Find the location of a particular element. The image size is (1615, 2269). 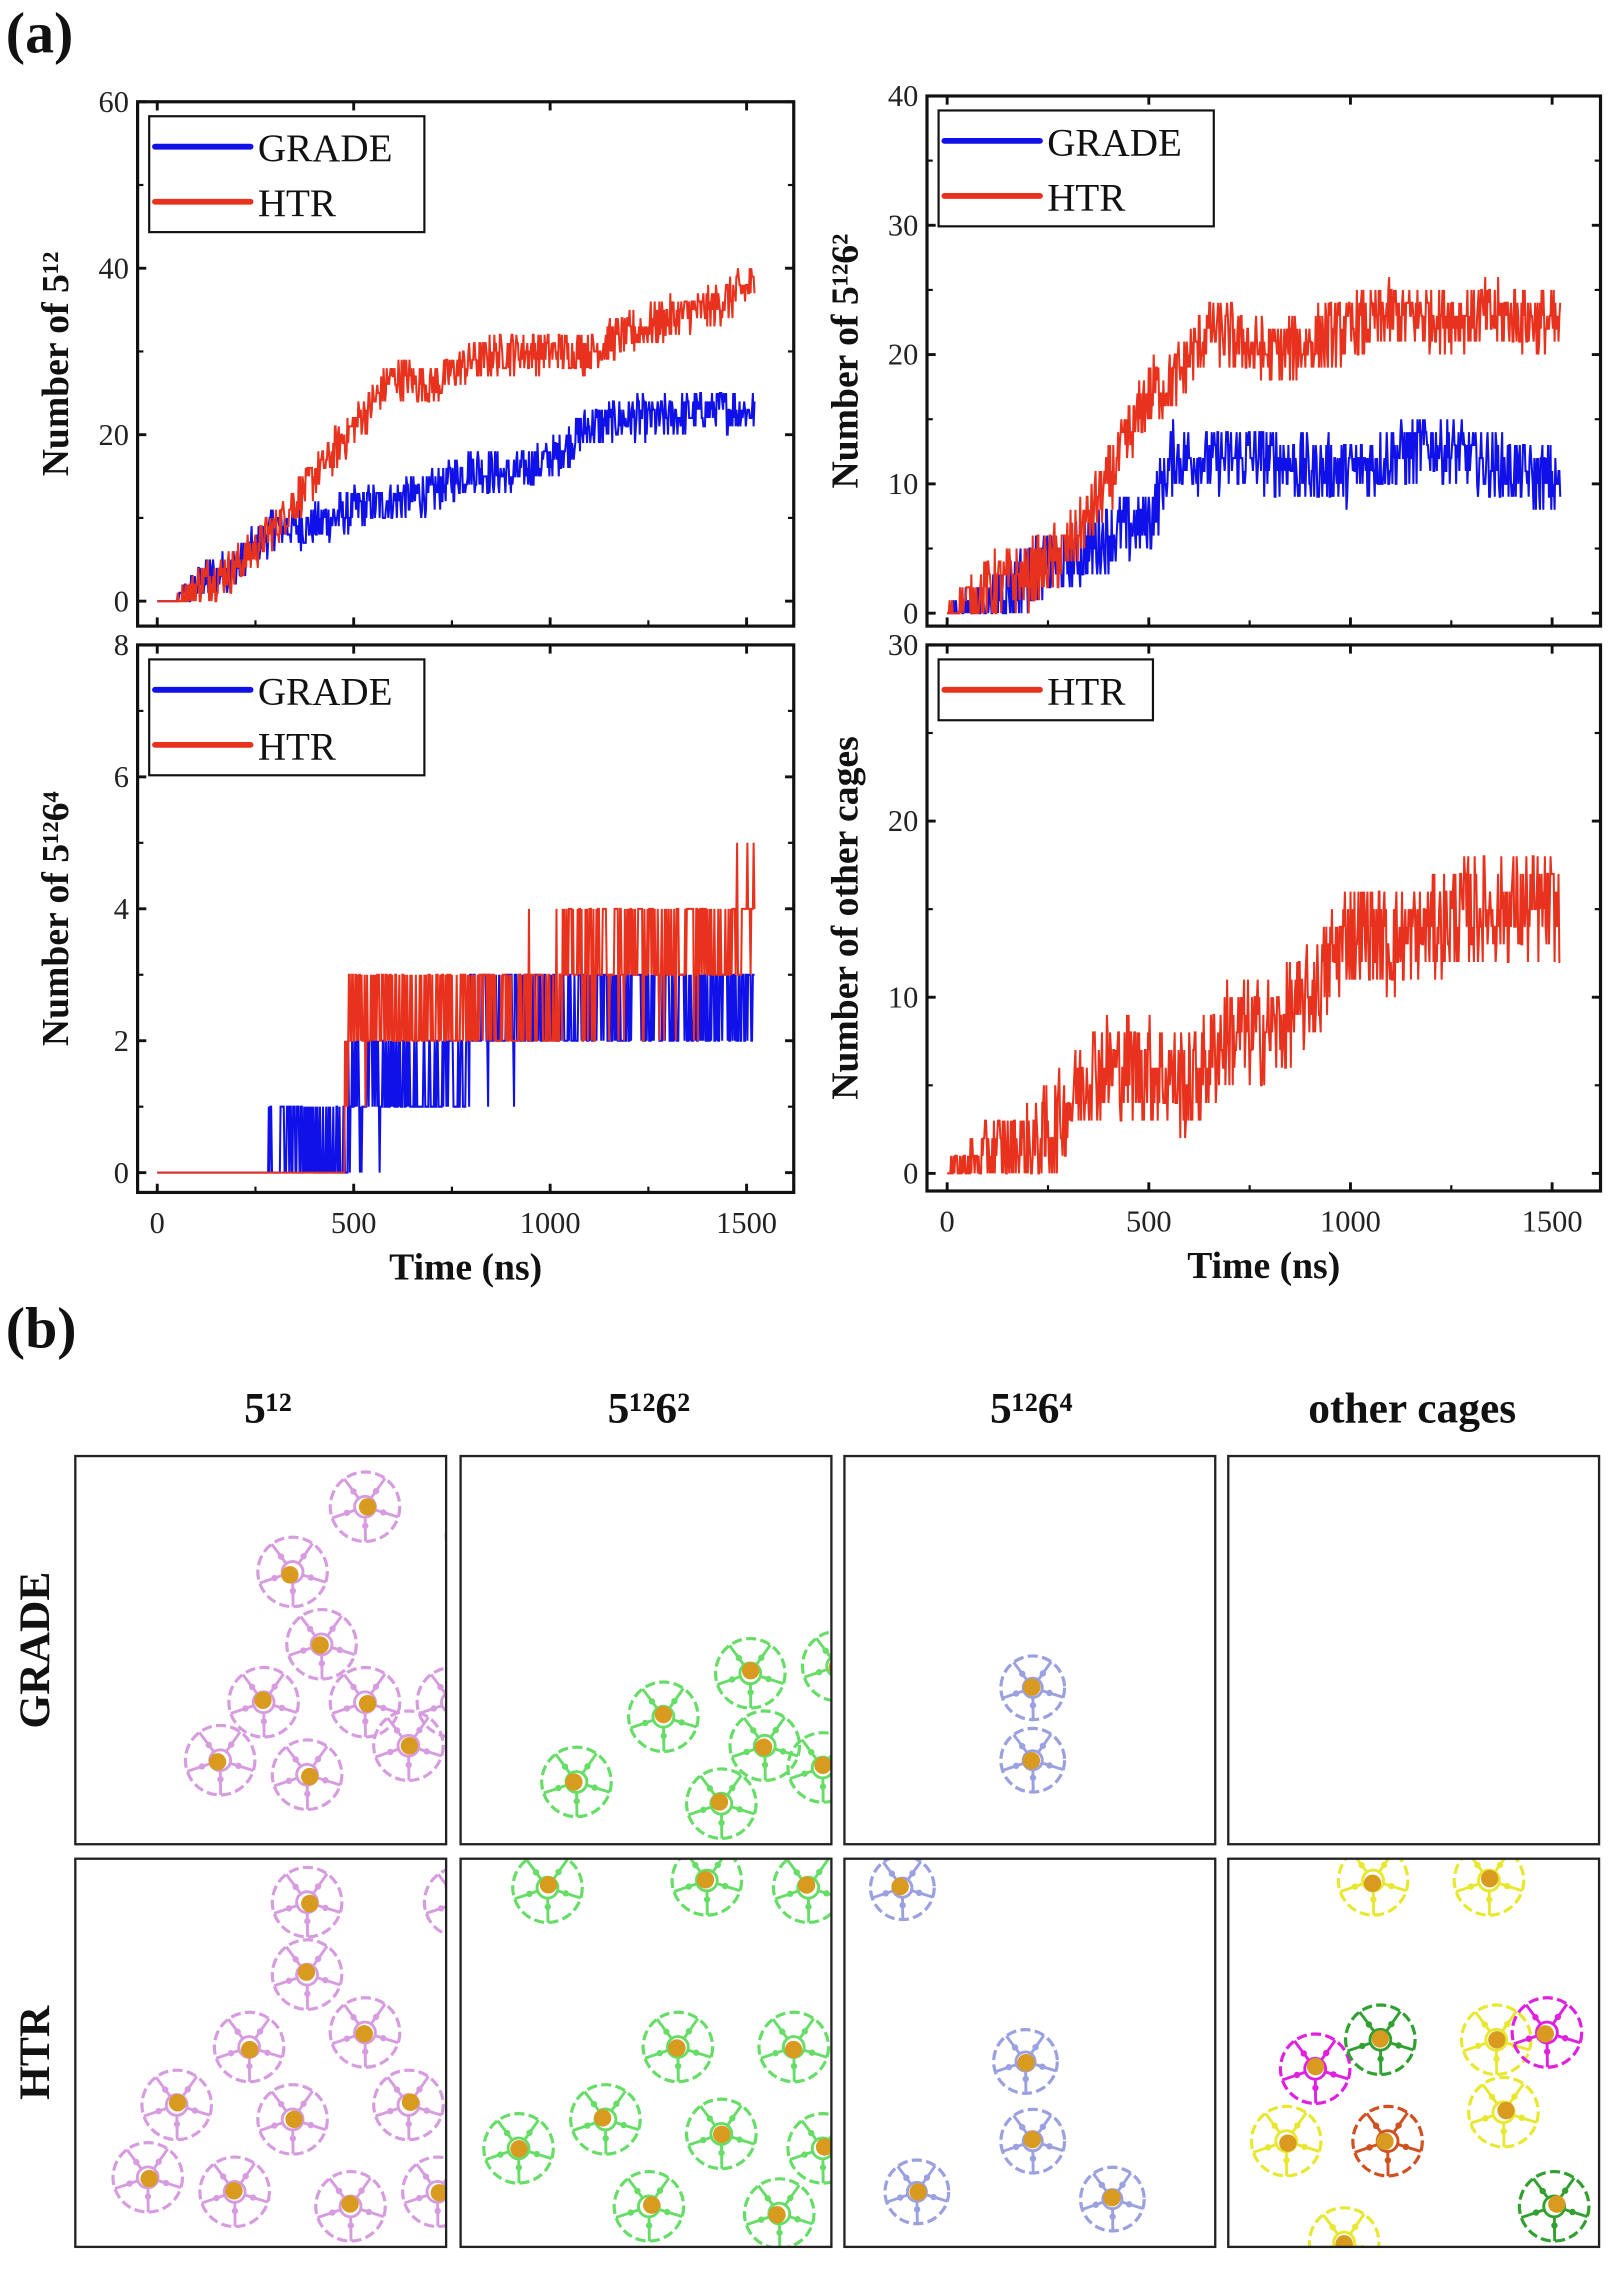

legend-label-grade: GRADE is located at coordinates (325, 148).